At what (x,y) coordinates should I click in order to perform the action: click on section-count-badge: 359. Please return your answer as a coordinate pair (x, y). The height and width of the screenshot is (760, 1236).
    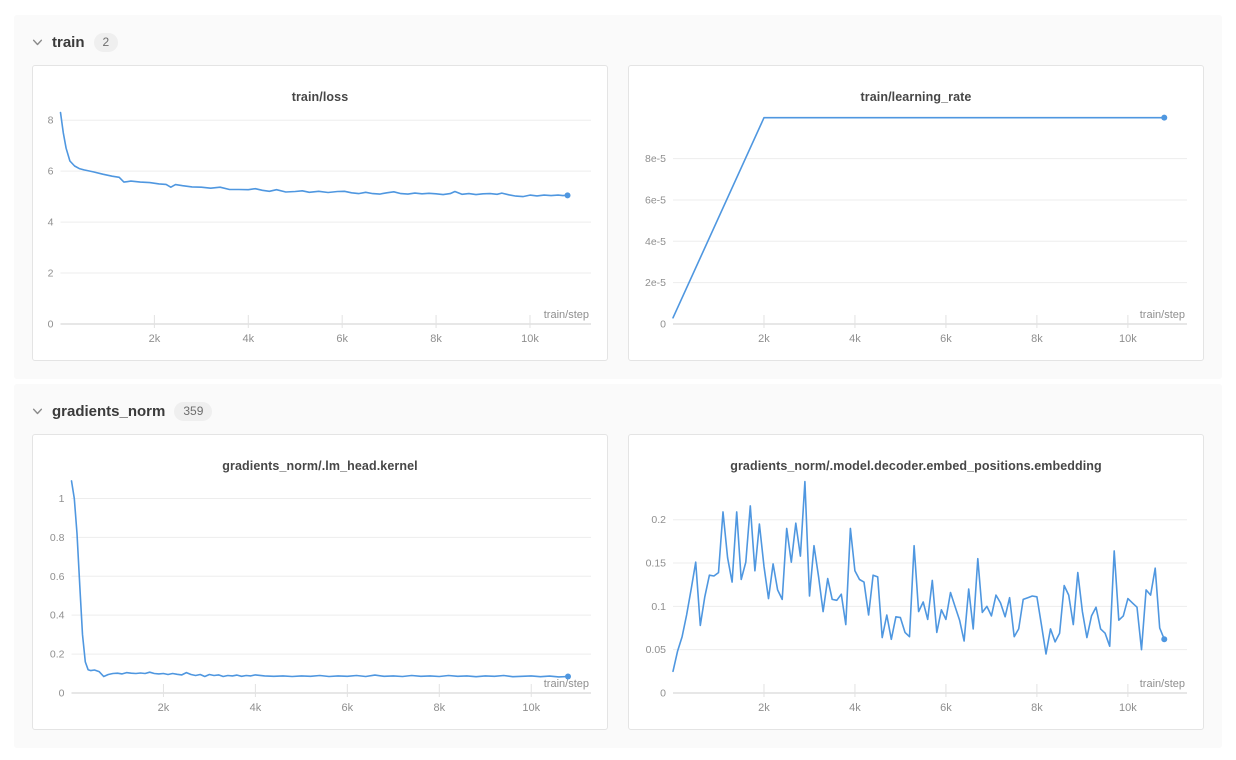
    Looking at the image, I should click on (193, 411).